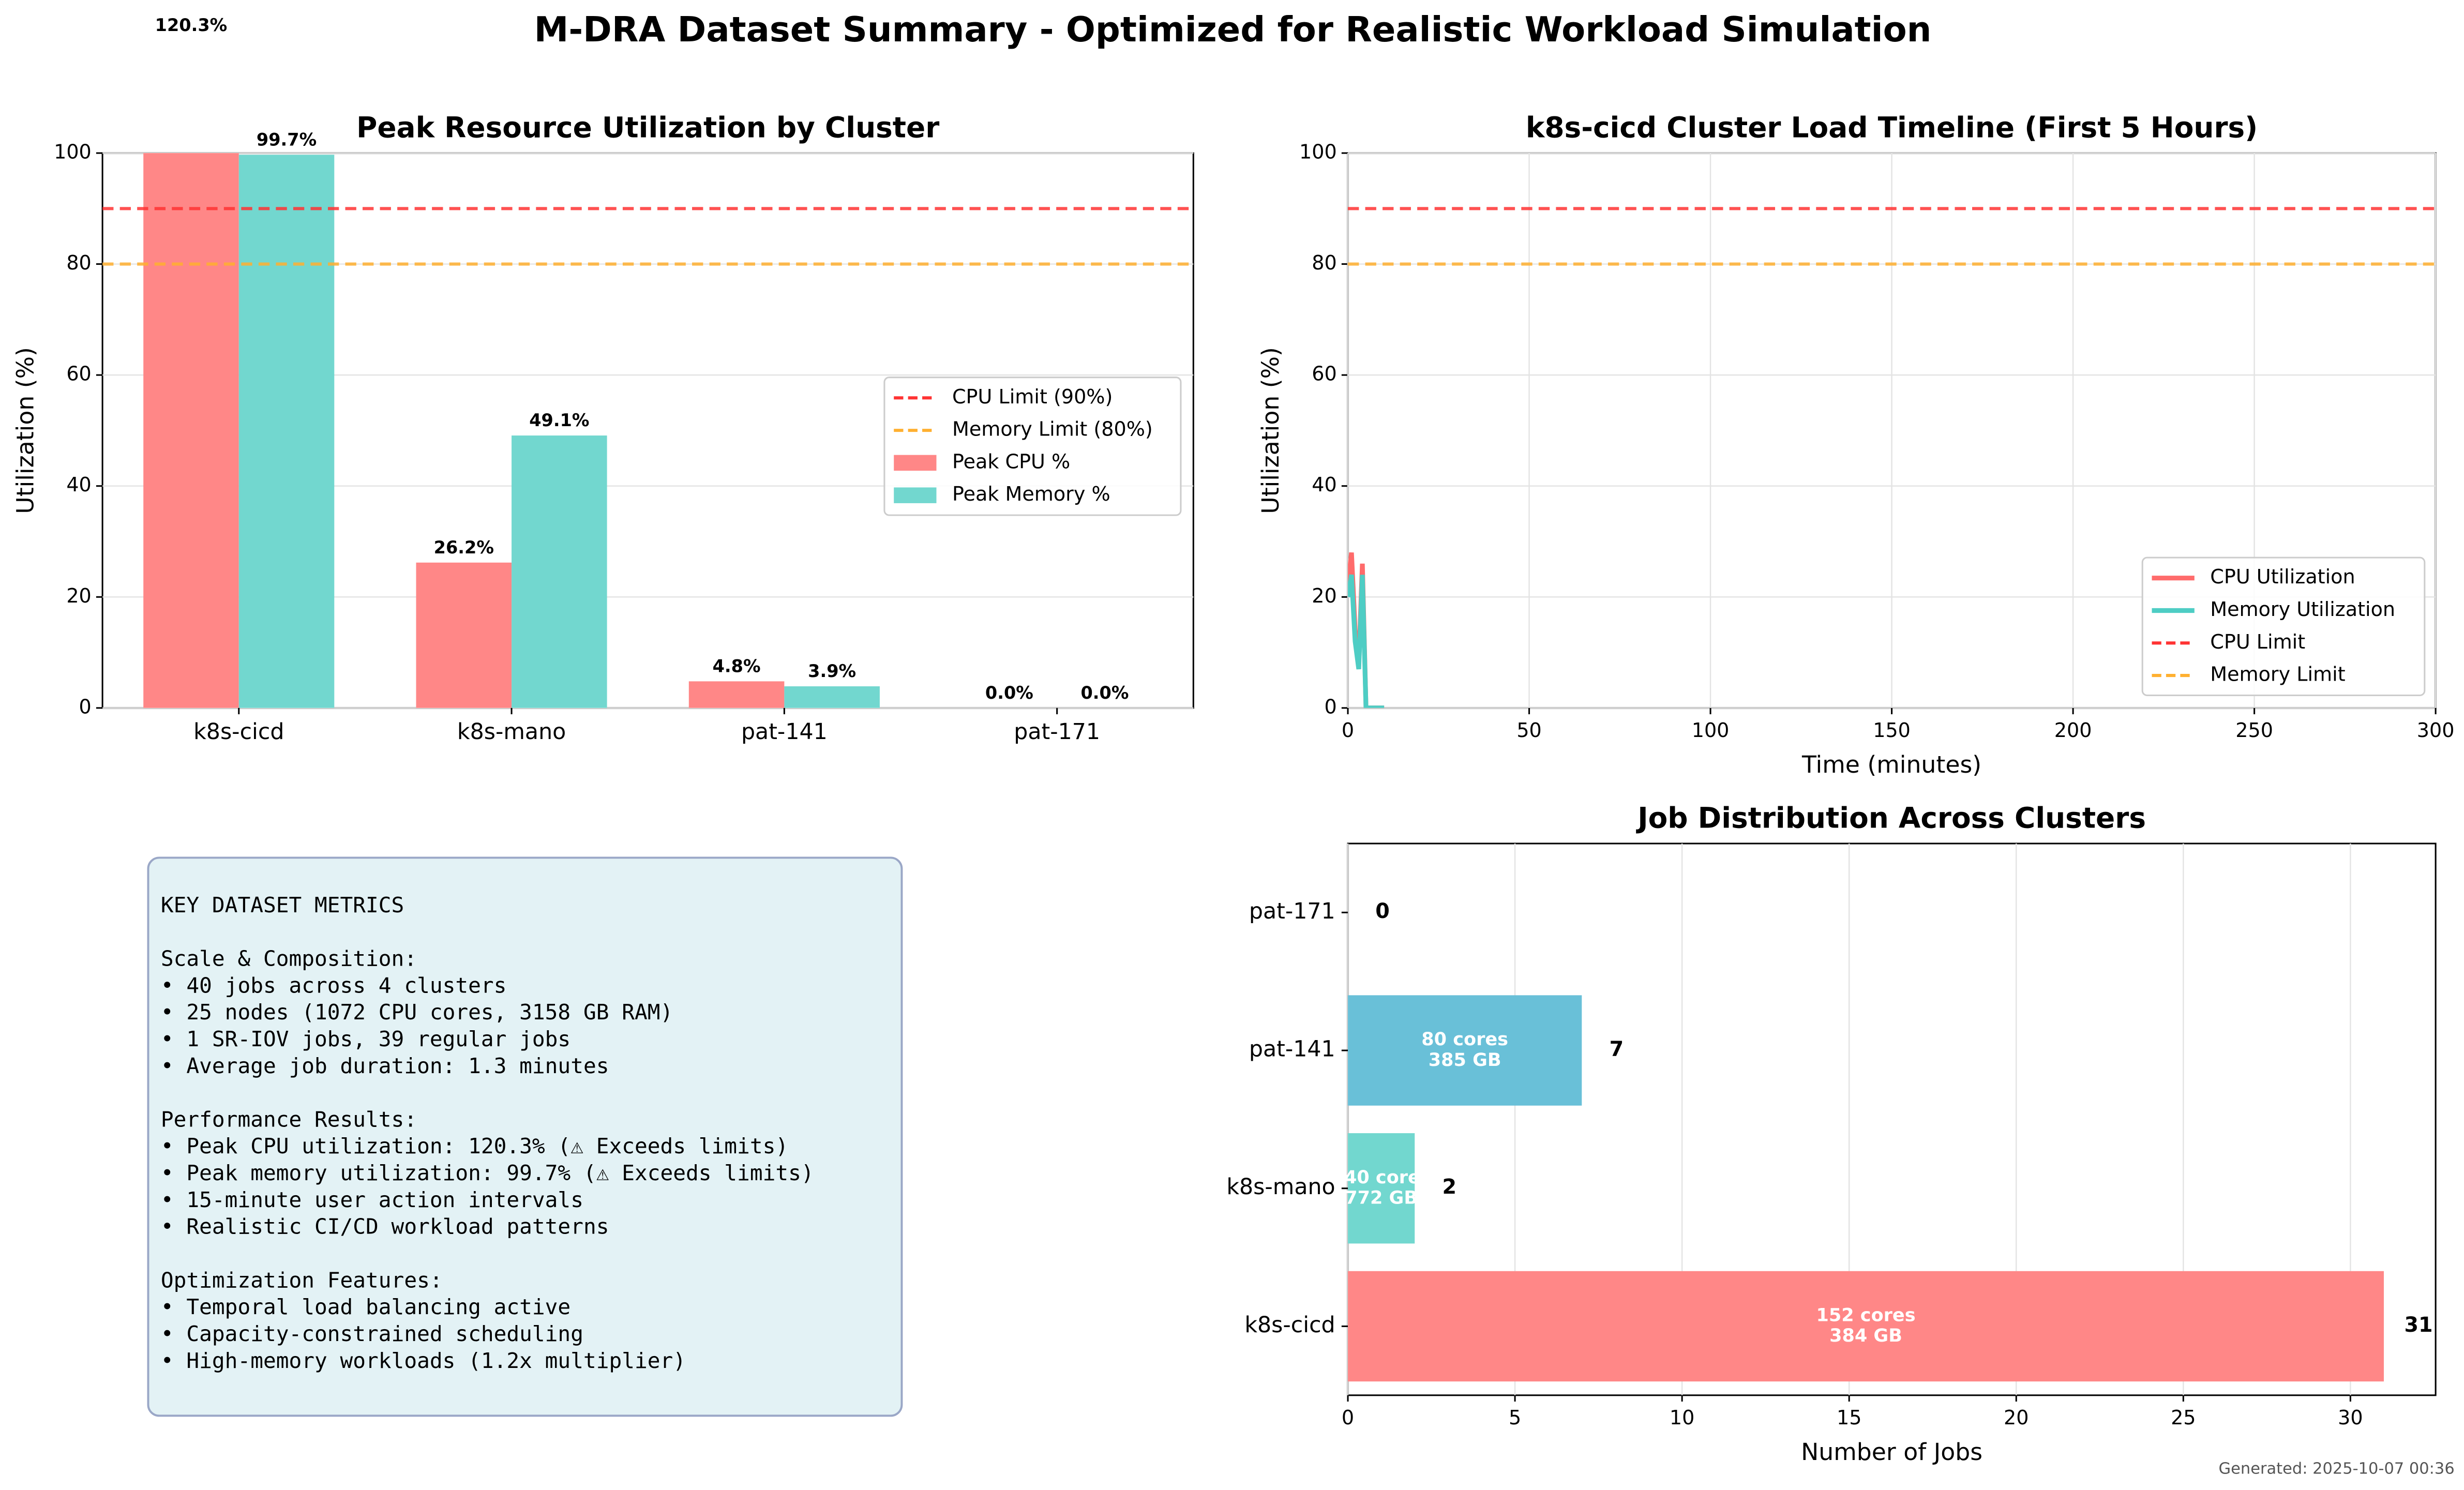 The width and height of the screenshot is (2464, 1490). I want to click on y-tick-label: pat-141, so click(1292, 1049).